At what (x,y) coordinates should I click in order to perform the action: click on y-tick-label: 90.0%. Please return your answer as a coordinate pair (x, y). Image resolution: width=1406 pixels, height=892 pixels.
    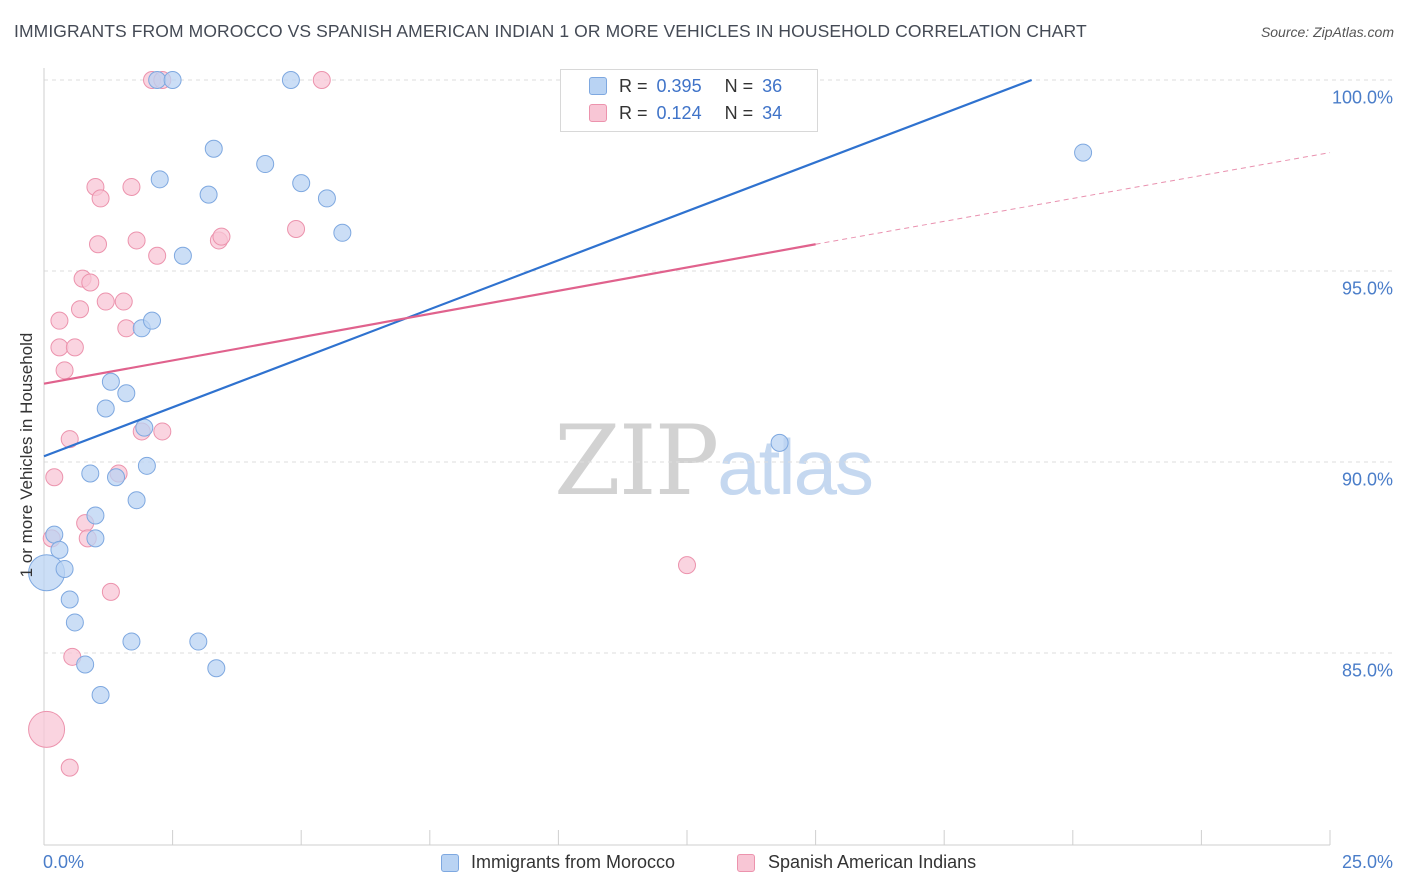
    Looking at the image, I should click on (1367, 479).